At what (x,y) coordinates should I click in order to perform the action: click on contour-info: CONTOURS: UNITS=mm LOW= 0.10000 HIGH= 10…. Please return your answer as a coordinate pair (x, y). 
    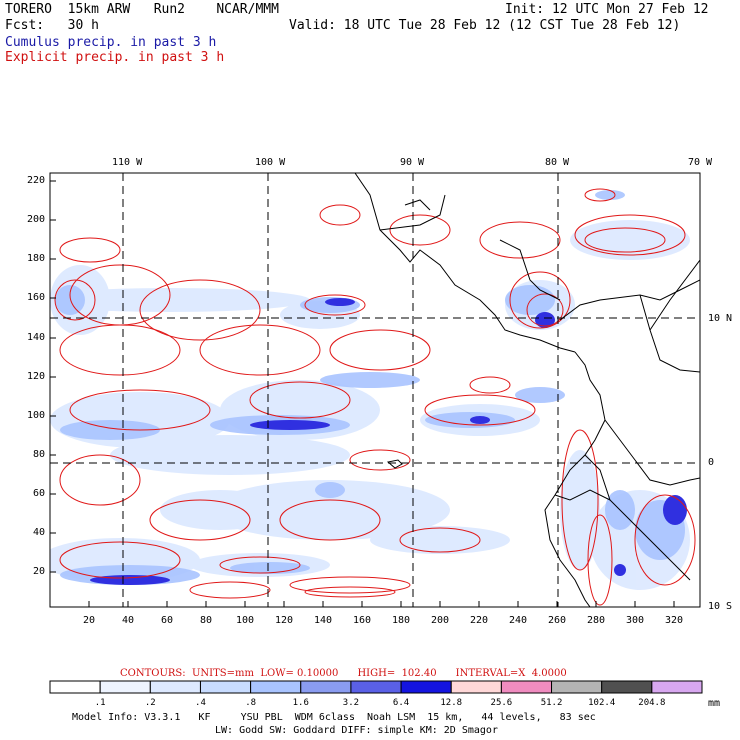
    Looking at the image, I should click on (343, 673).